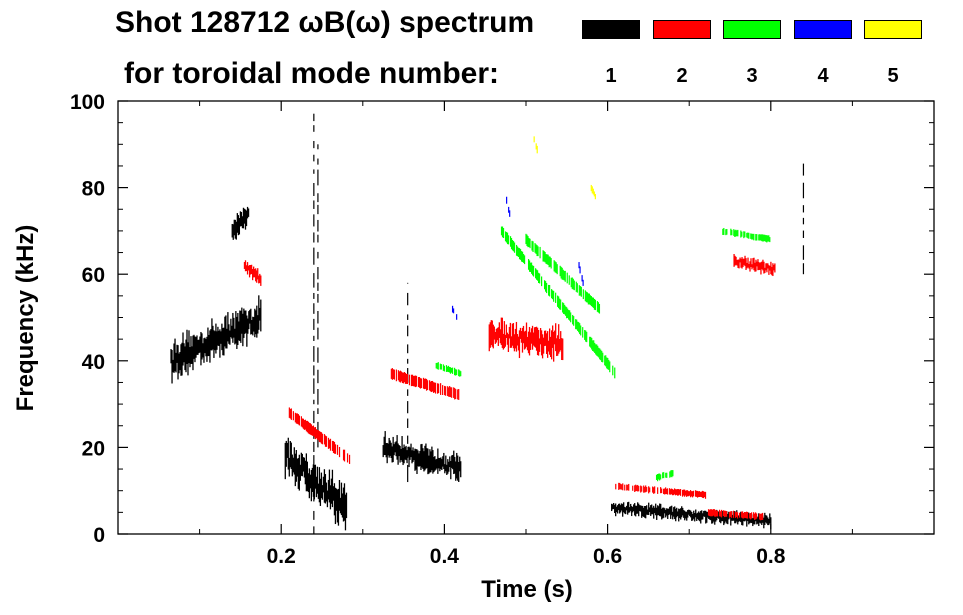 This screenshot has height=615, width=963. What do you see at coordinates (893, 76) in the screenshot?
I see `legend-label-mode-5: 5` at bounding box center [893, 76].